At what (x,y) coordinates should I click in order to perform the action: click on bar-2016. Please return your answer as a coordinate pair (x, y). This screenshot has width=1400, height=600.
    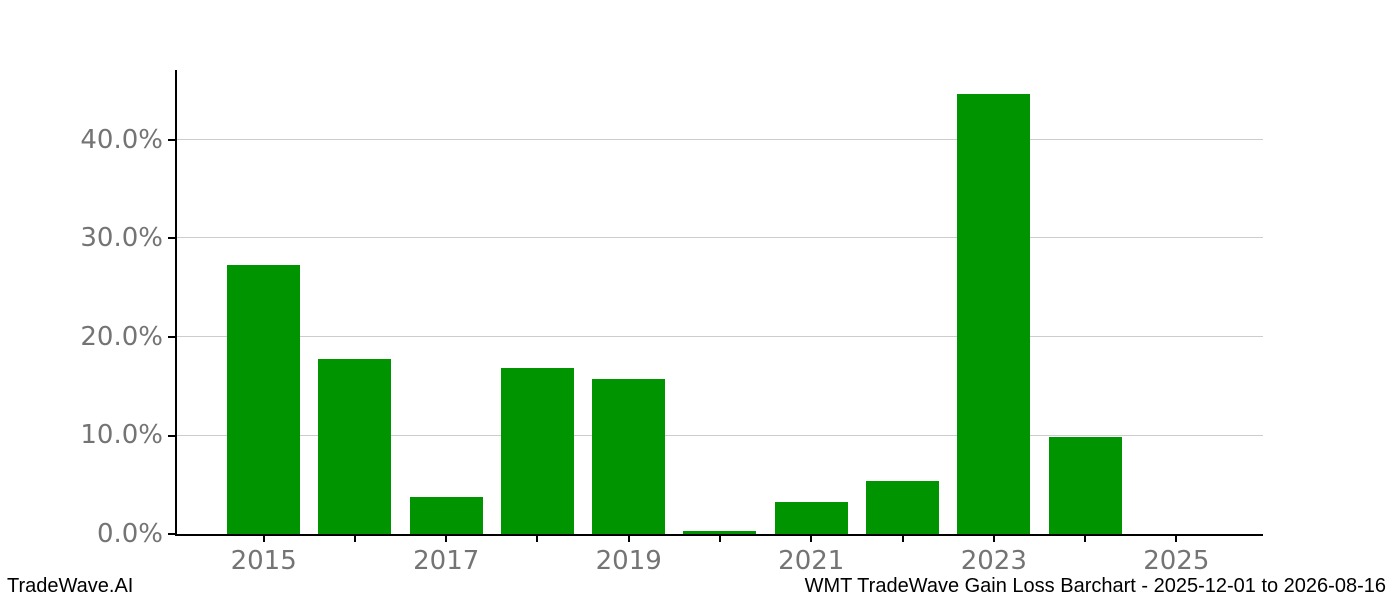
    Looking at the image, I should click on (355, 446).